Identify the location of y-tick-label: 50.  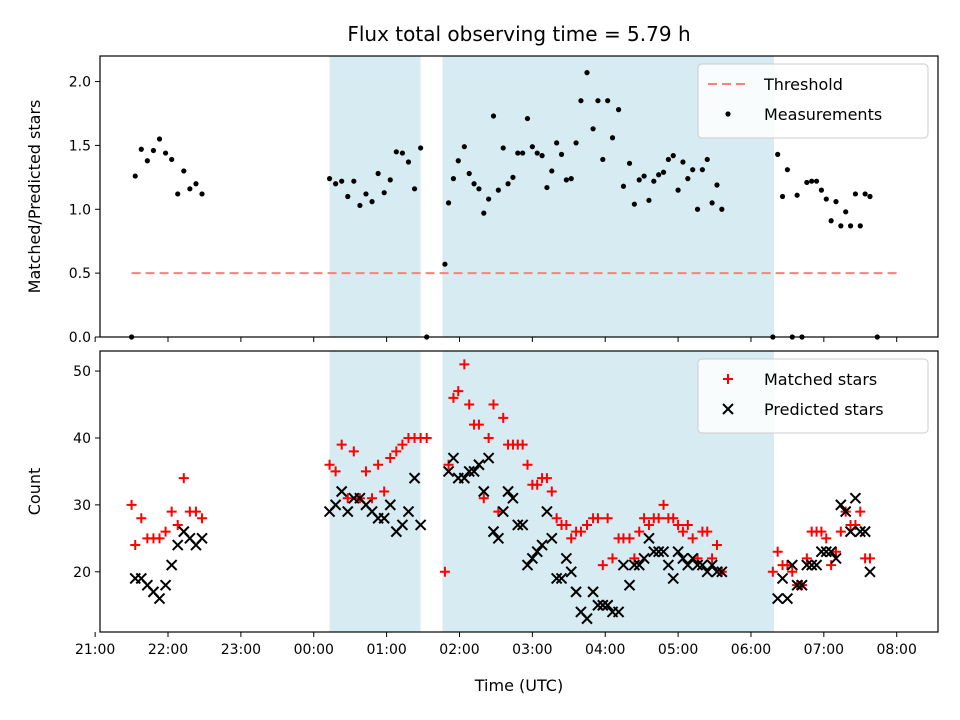
(82, 372).